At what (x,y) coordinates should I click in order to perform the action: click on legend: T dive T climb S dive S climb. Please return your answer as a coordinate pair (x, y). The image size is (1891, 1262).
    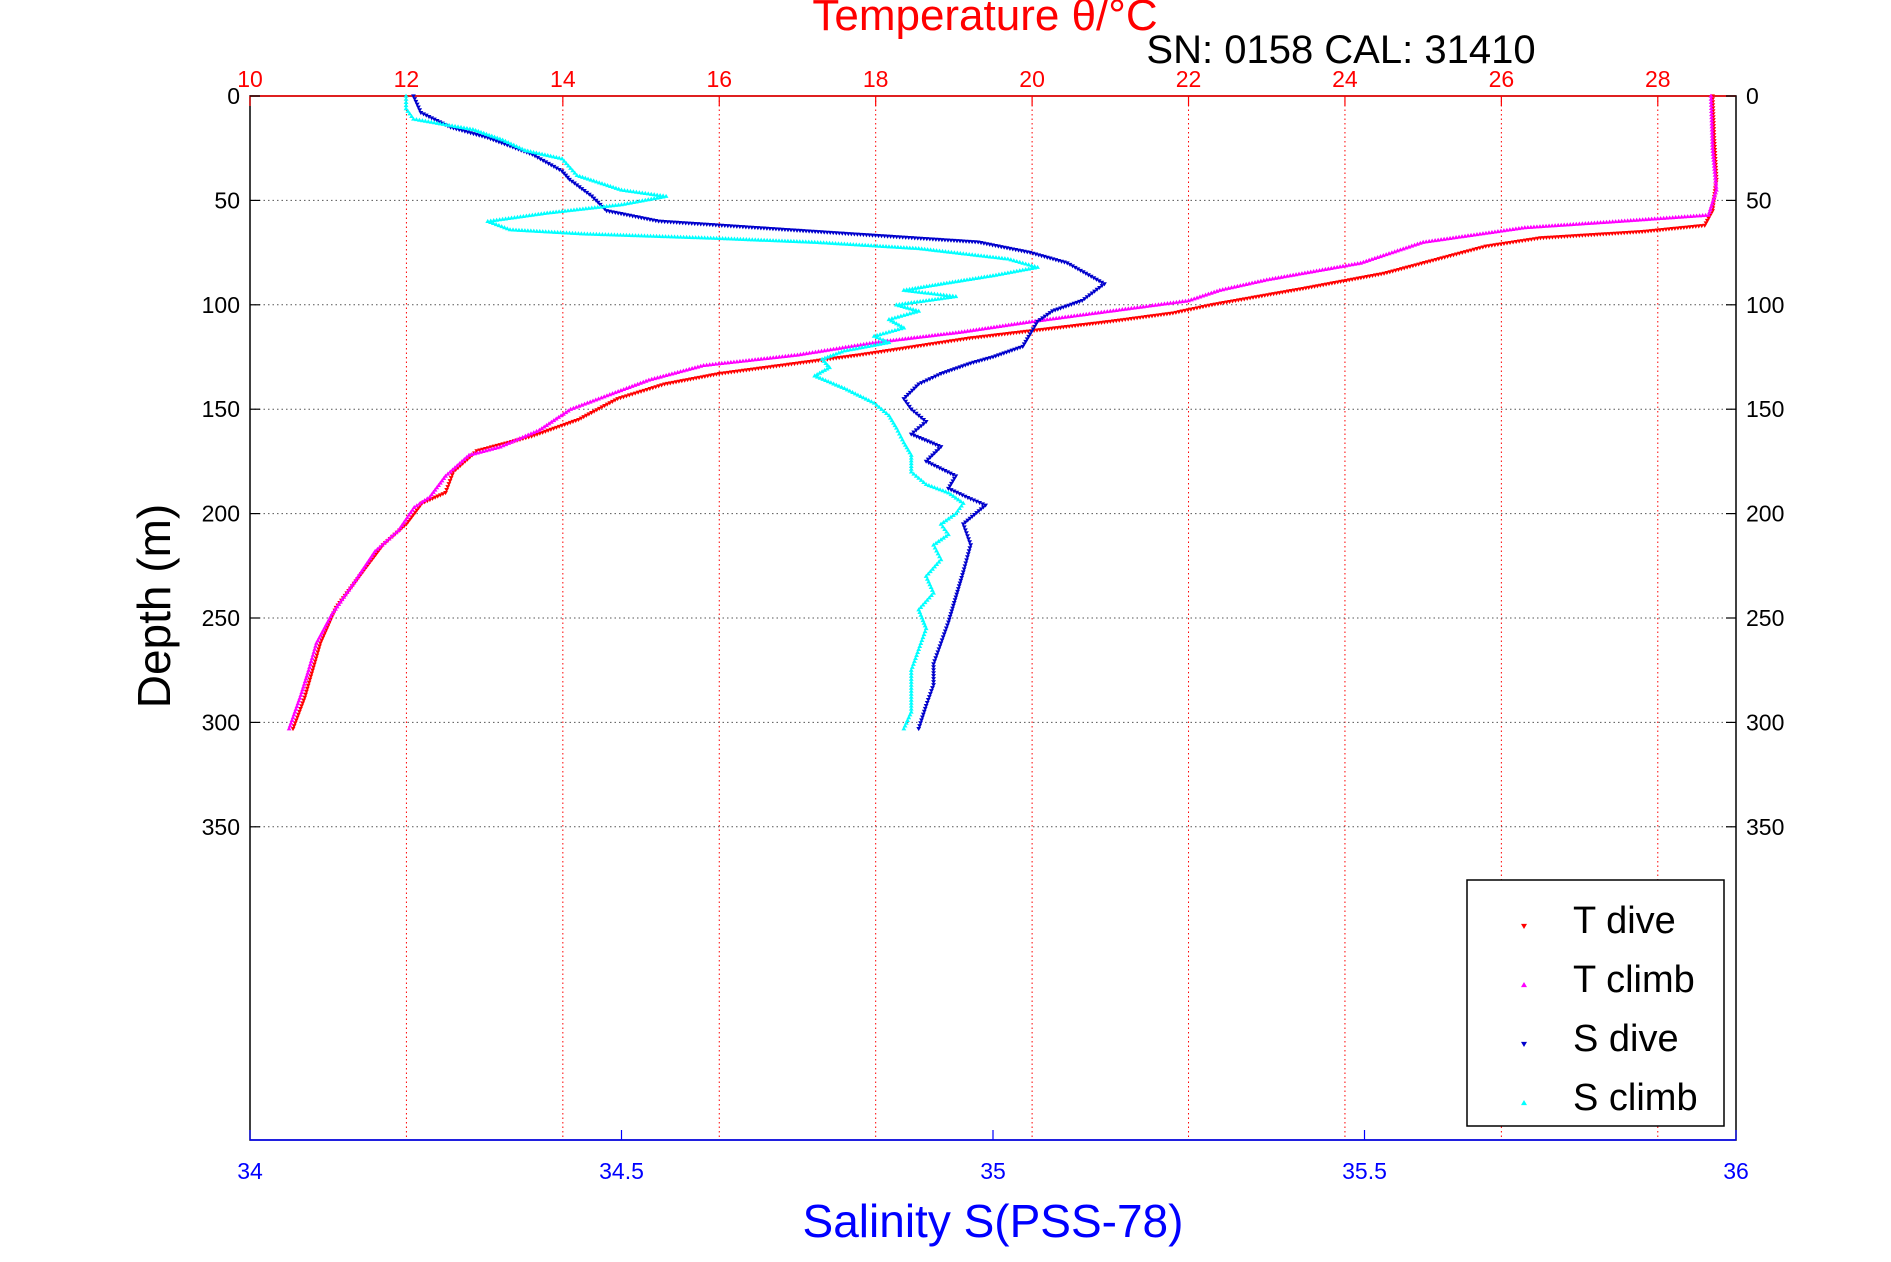
    Looking at the image, I should click on (1595, 1003).